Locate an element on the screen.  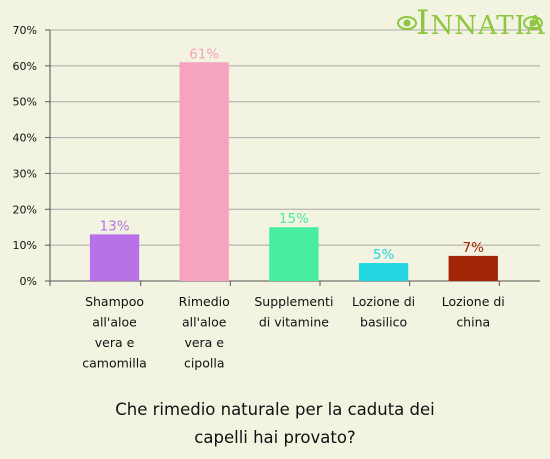
bar-value-label: 13% is located at coordinates (115, 226).